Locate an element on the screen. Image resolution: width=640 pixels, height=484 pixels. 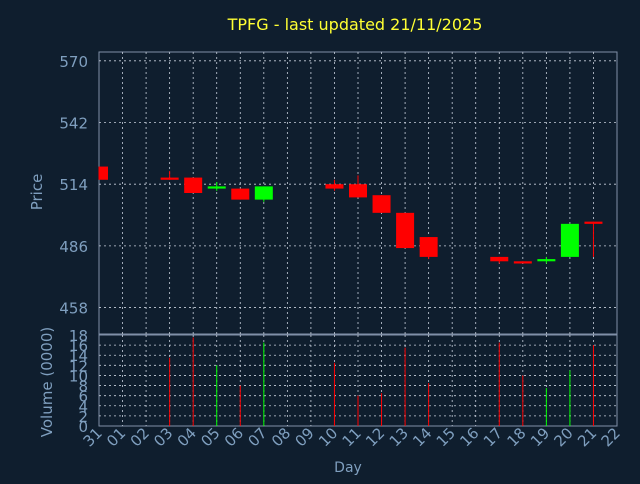
x-tick-label: 19 is located at coordinates (540, 437).